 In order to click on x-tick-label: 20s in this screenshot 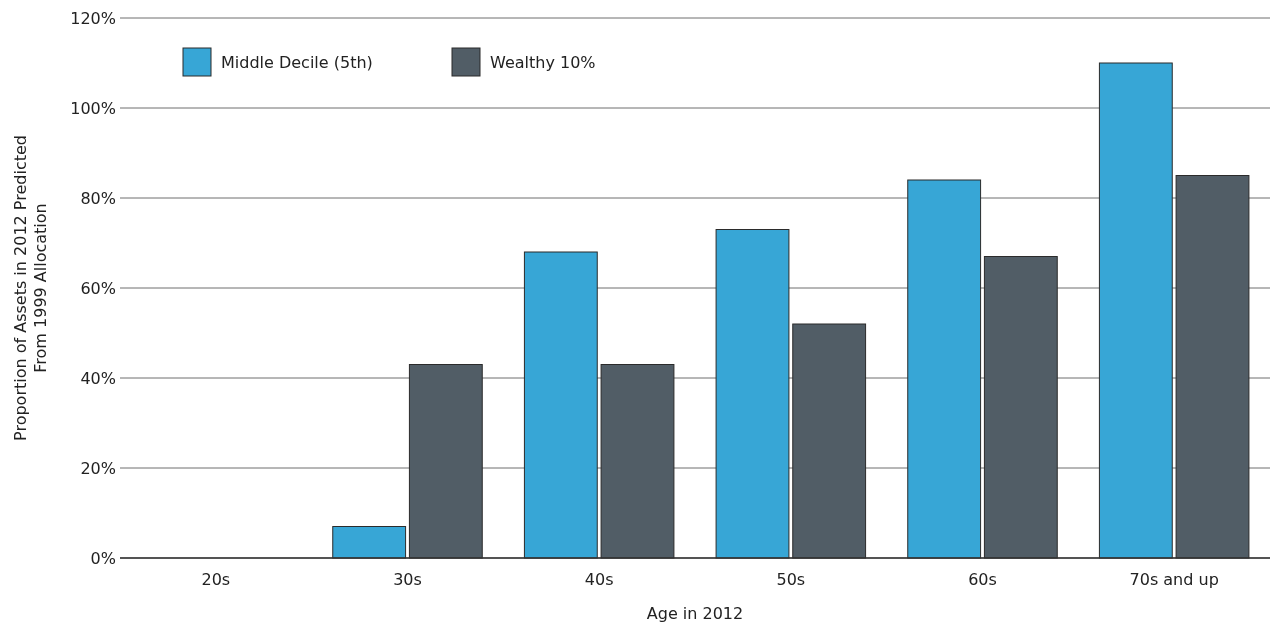, I will do `click(216, 579)`.